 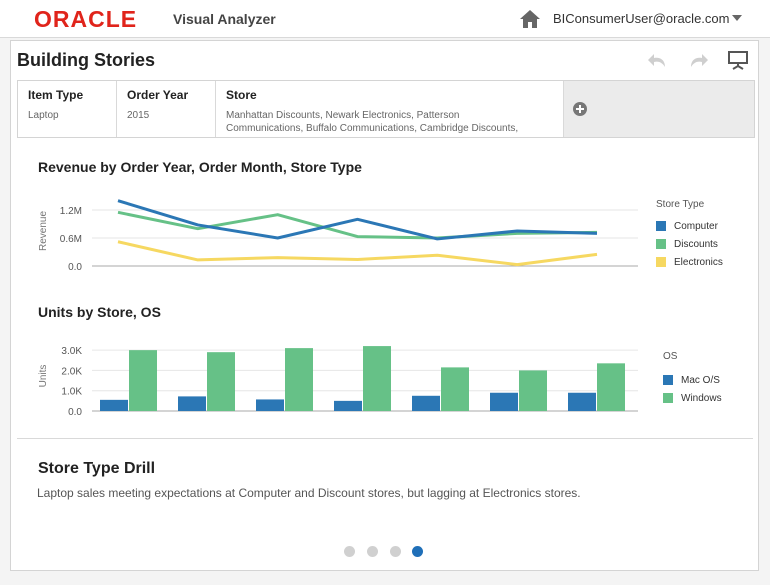 What do you see at coordinates (43, 115) in the screenshot?
I see `filter-value: Laptop` at bounding box center [43, 115].